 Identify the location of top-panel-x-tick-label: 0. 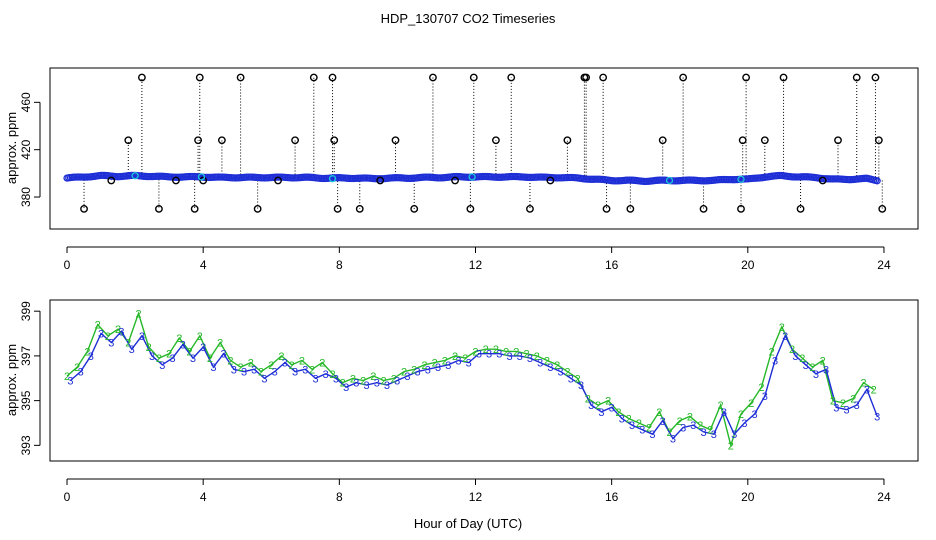
(67, 265).